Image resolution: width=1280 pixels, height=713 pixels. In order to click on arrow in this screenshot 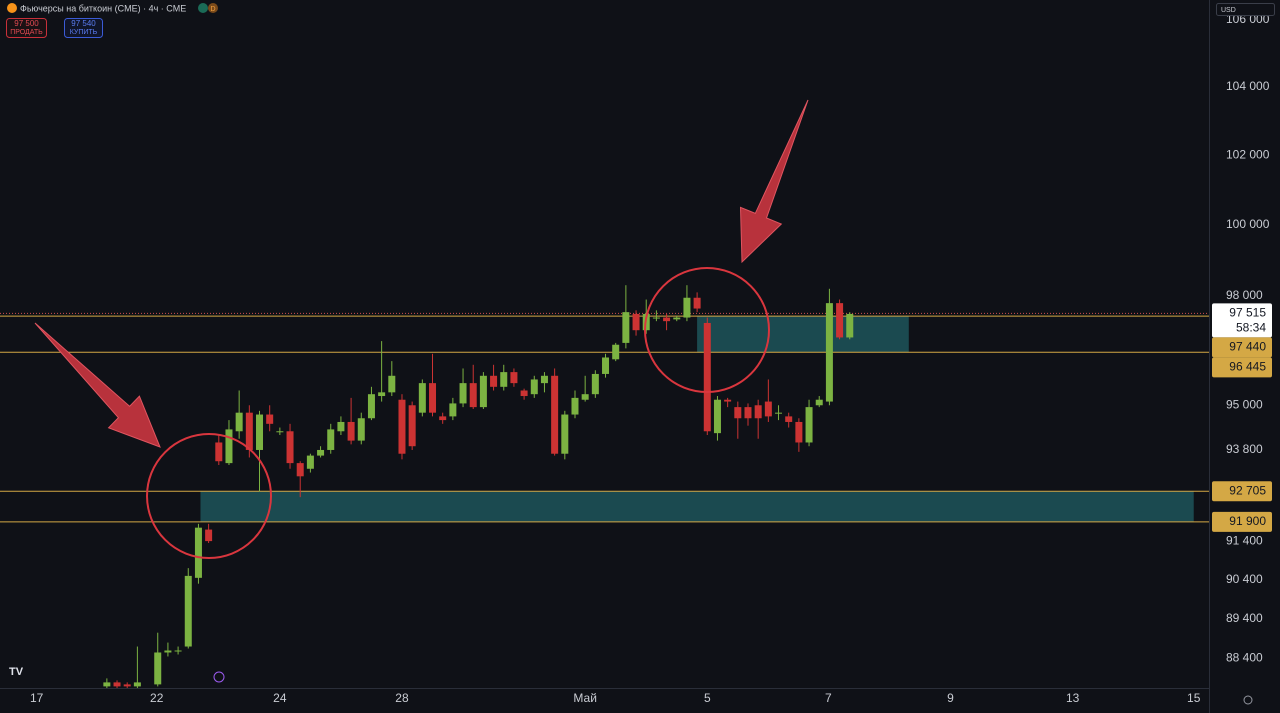, I will do `click(97, 385)`.